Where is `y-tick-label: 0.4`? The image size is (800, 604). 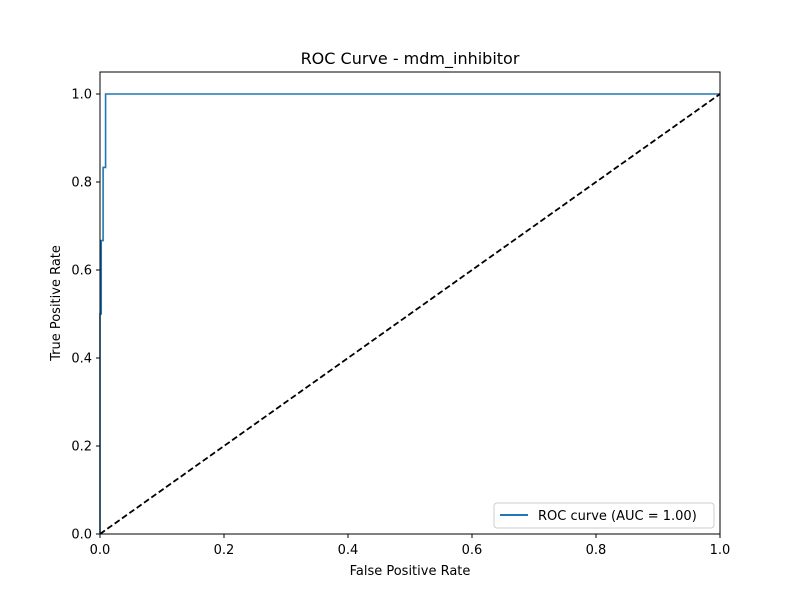
y-tick-label: 0.4 is located at coordinates (81, 359).